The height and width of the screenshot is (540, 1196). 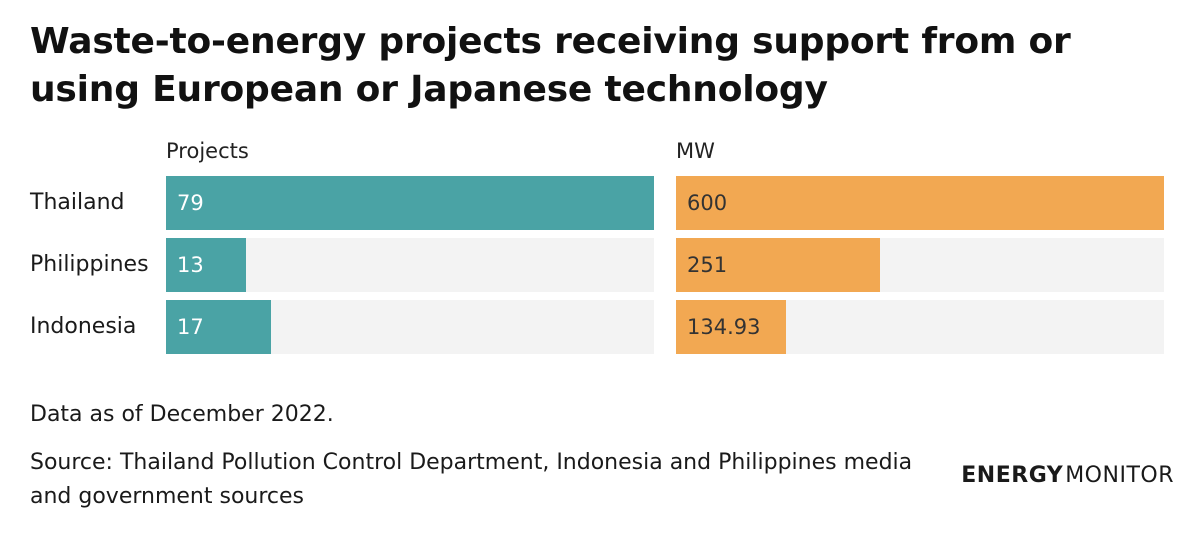 I want to click on row-label-thailand: Thailand, so click(x=77, y=202).